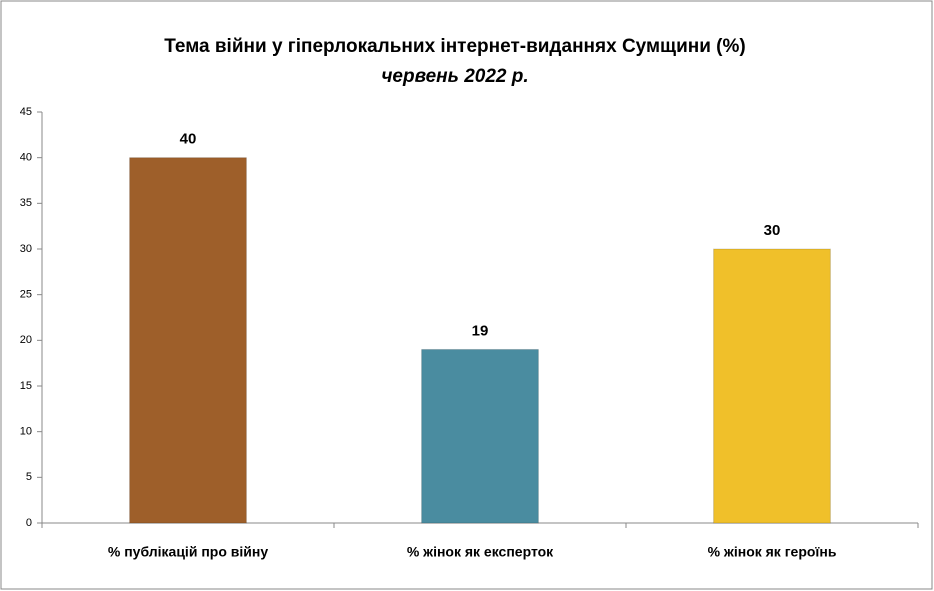 This screenshot has height=591, width=934. I want to click on y-tick-label: 30, so click(26, 249).